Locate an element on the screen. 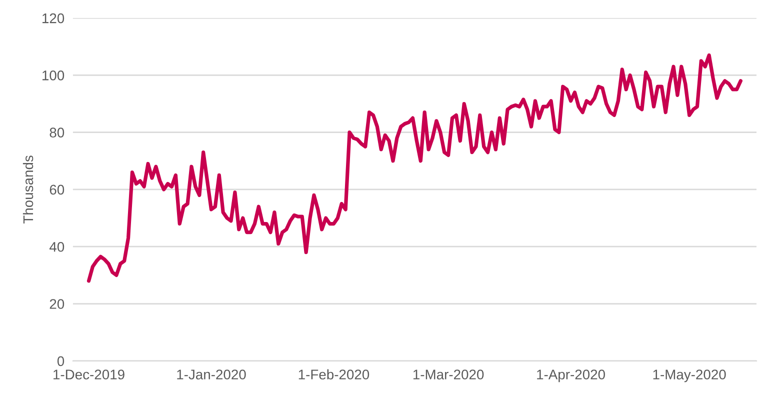 This screenshot has height=401, width=768. y-tick-label: 0 is located at coordinates (60, 361).